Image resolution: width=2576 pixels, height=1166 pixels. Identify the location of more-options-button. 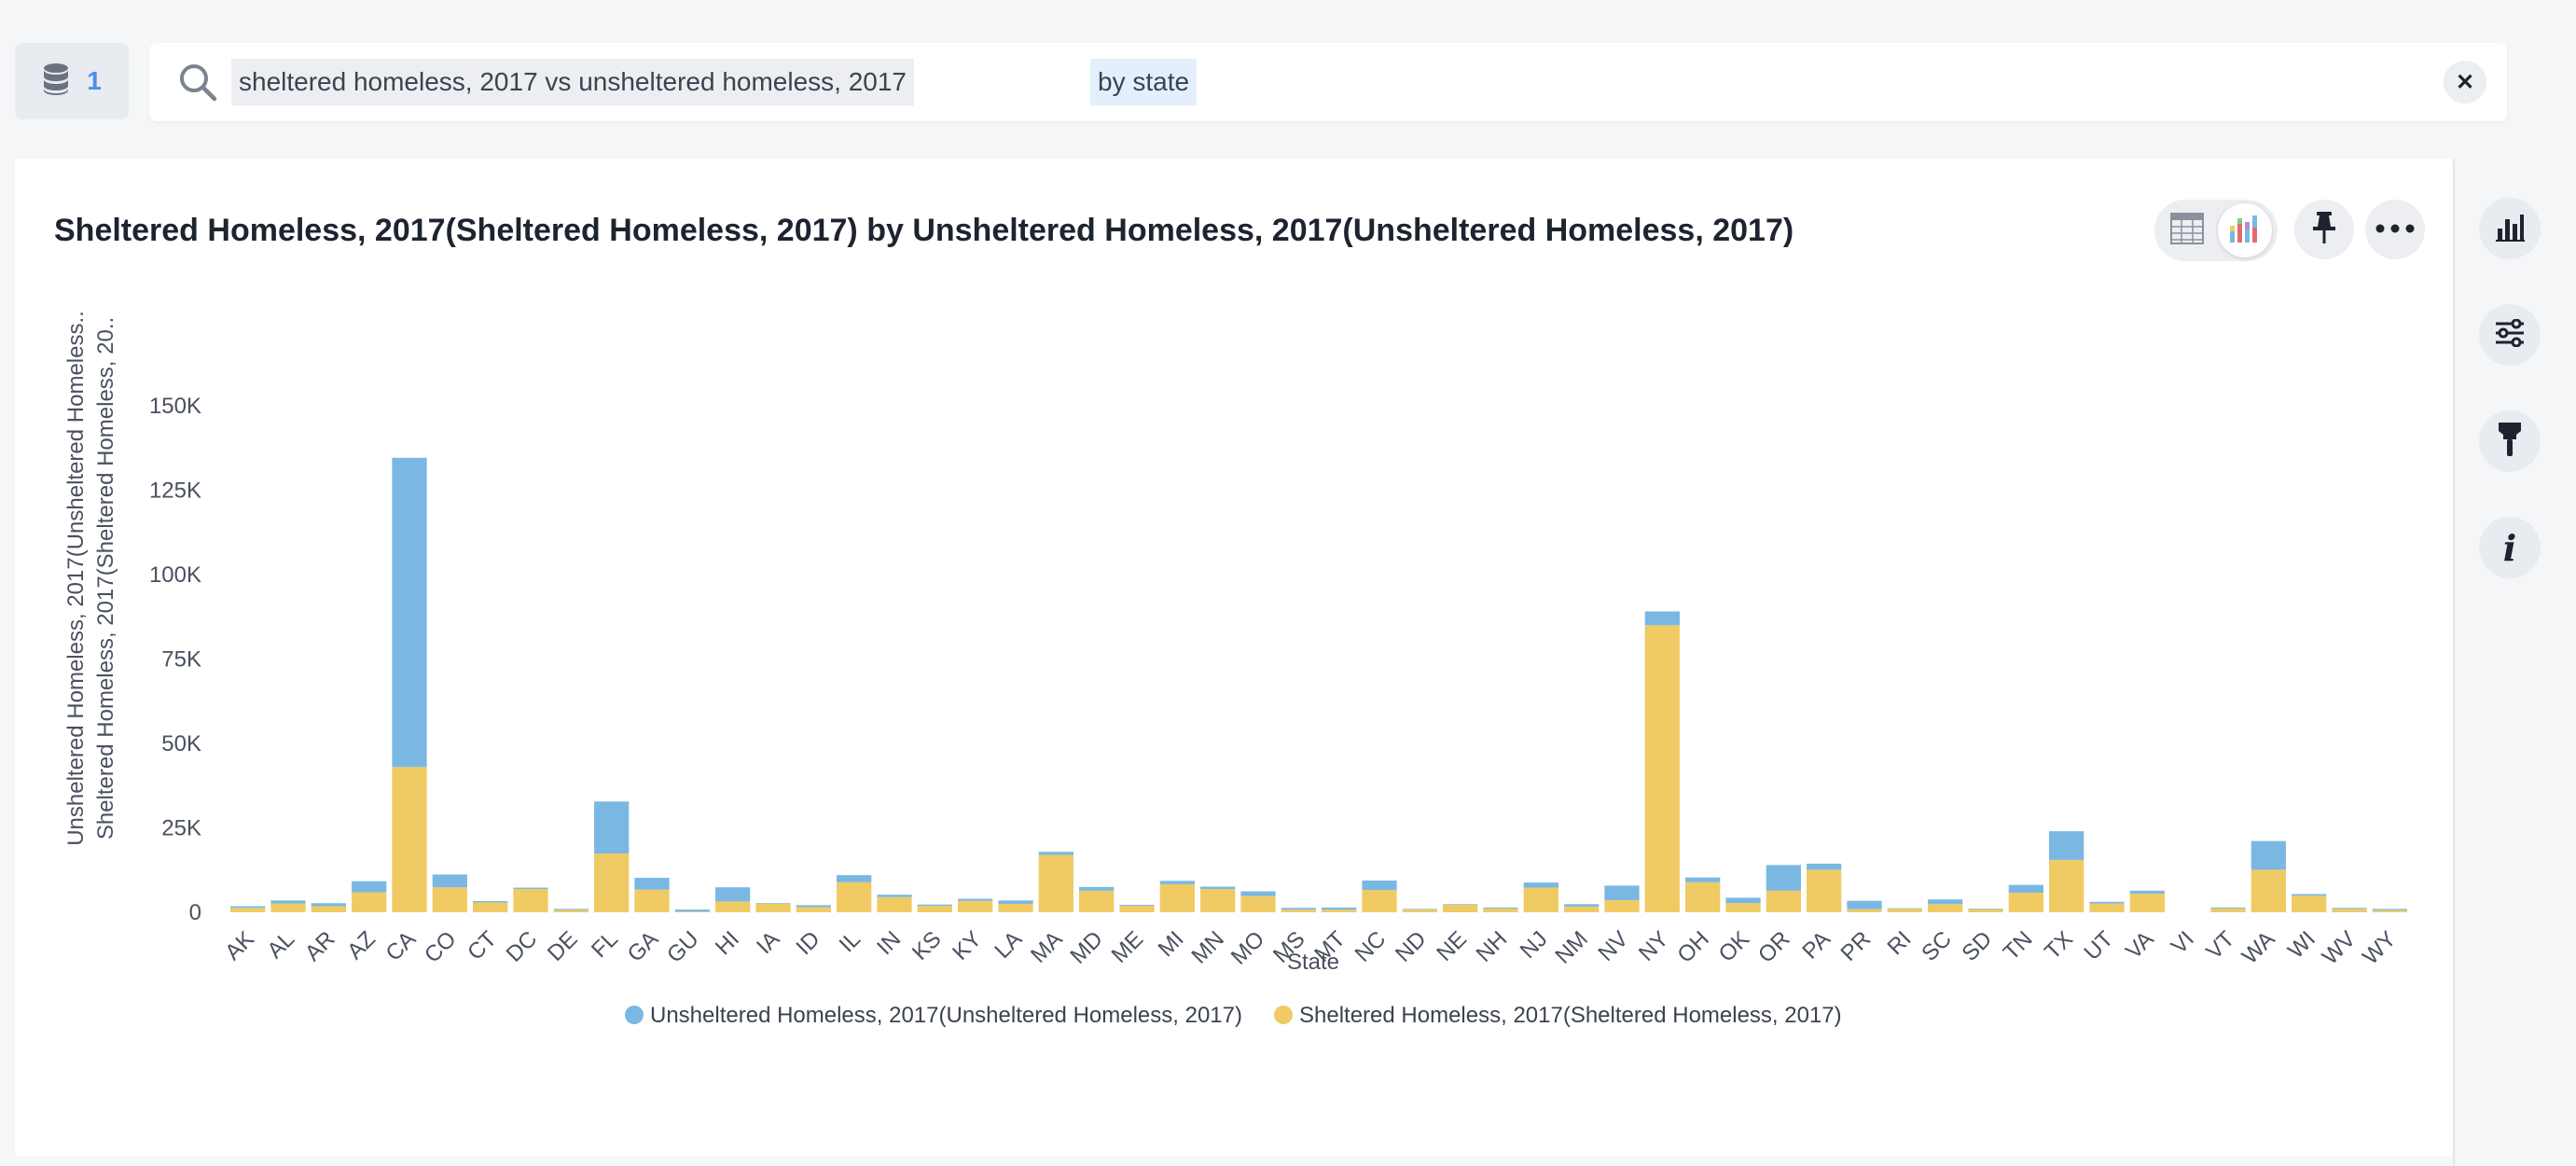
(2395, 229).